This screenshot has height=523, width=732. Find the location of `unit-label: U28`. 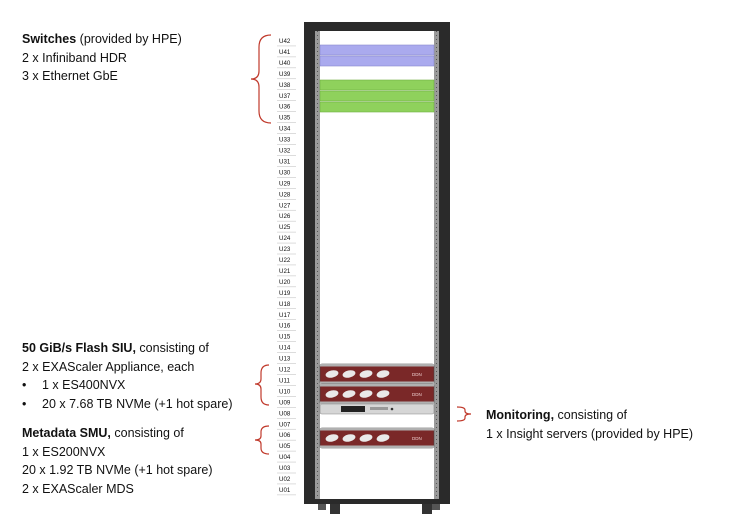

unit-label: U28 is located at coordinates (285, 194).